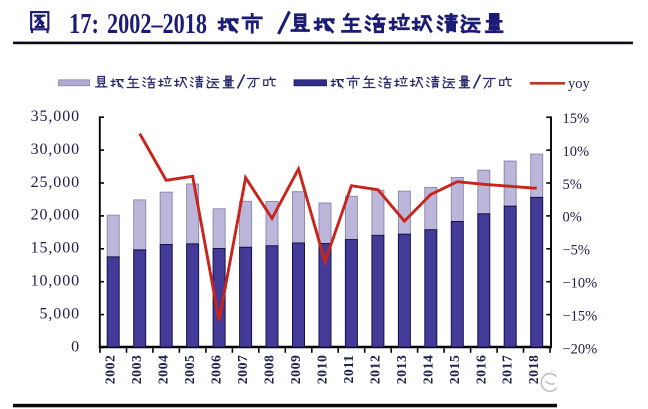  What do you see at coordinates (454, 370) in the screenshot?
I see `svg-text: 2015` at bounding box center [454, 370].